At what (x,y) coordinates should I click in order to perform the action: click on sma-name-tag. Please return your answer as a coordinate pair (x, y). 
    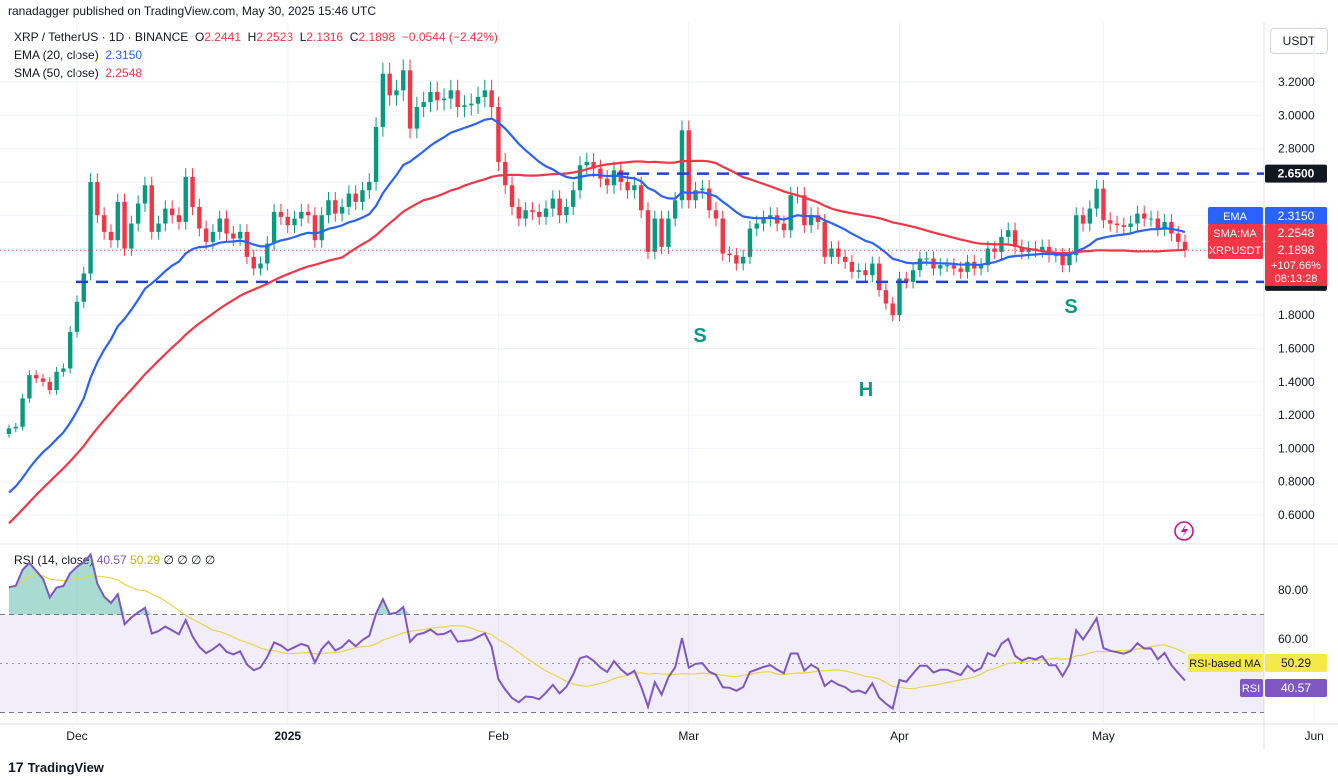
    Looking at the image, I should click on (1235, 233).